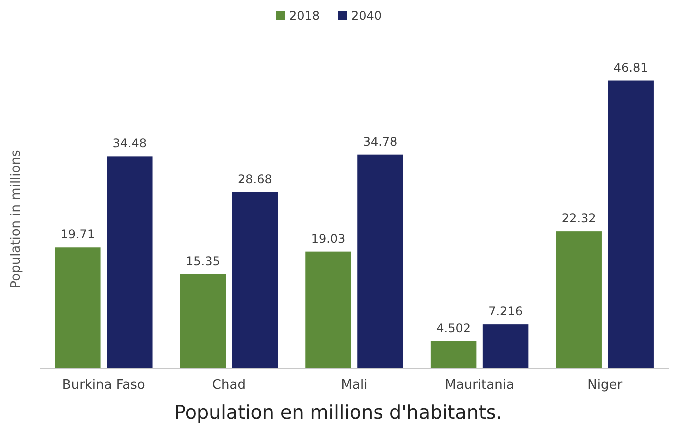  What do you see at coordinates (479, 385) in the screenshot?
I see `x-tick-label: Mauritania` at bounding box center [479, 385].